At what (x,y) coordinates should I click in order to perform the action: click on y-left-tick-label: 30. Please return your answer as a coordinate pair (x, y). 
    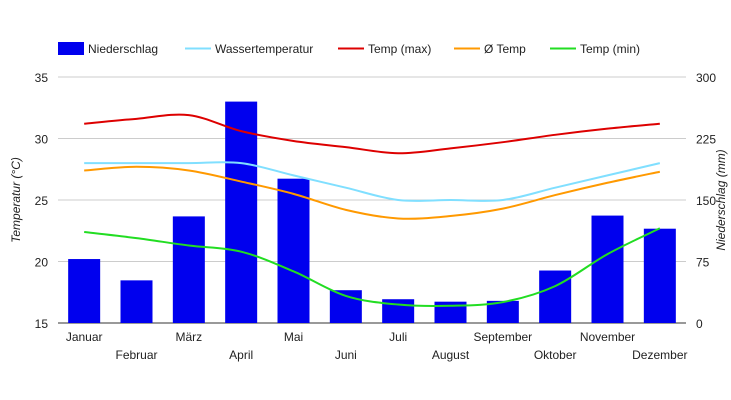
    Looking at the image, I should click on (42, 140).